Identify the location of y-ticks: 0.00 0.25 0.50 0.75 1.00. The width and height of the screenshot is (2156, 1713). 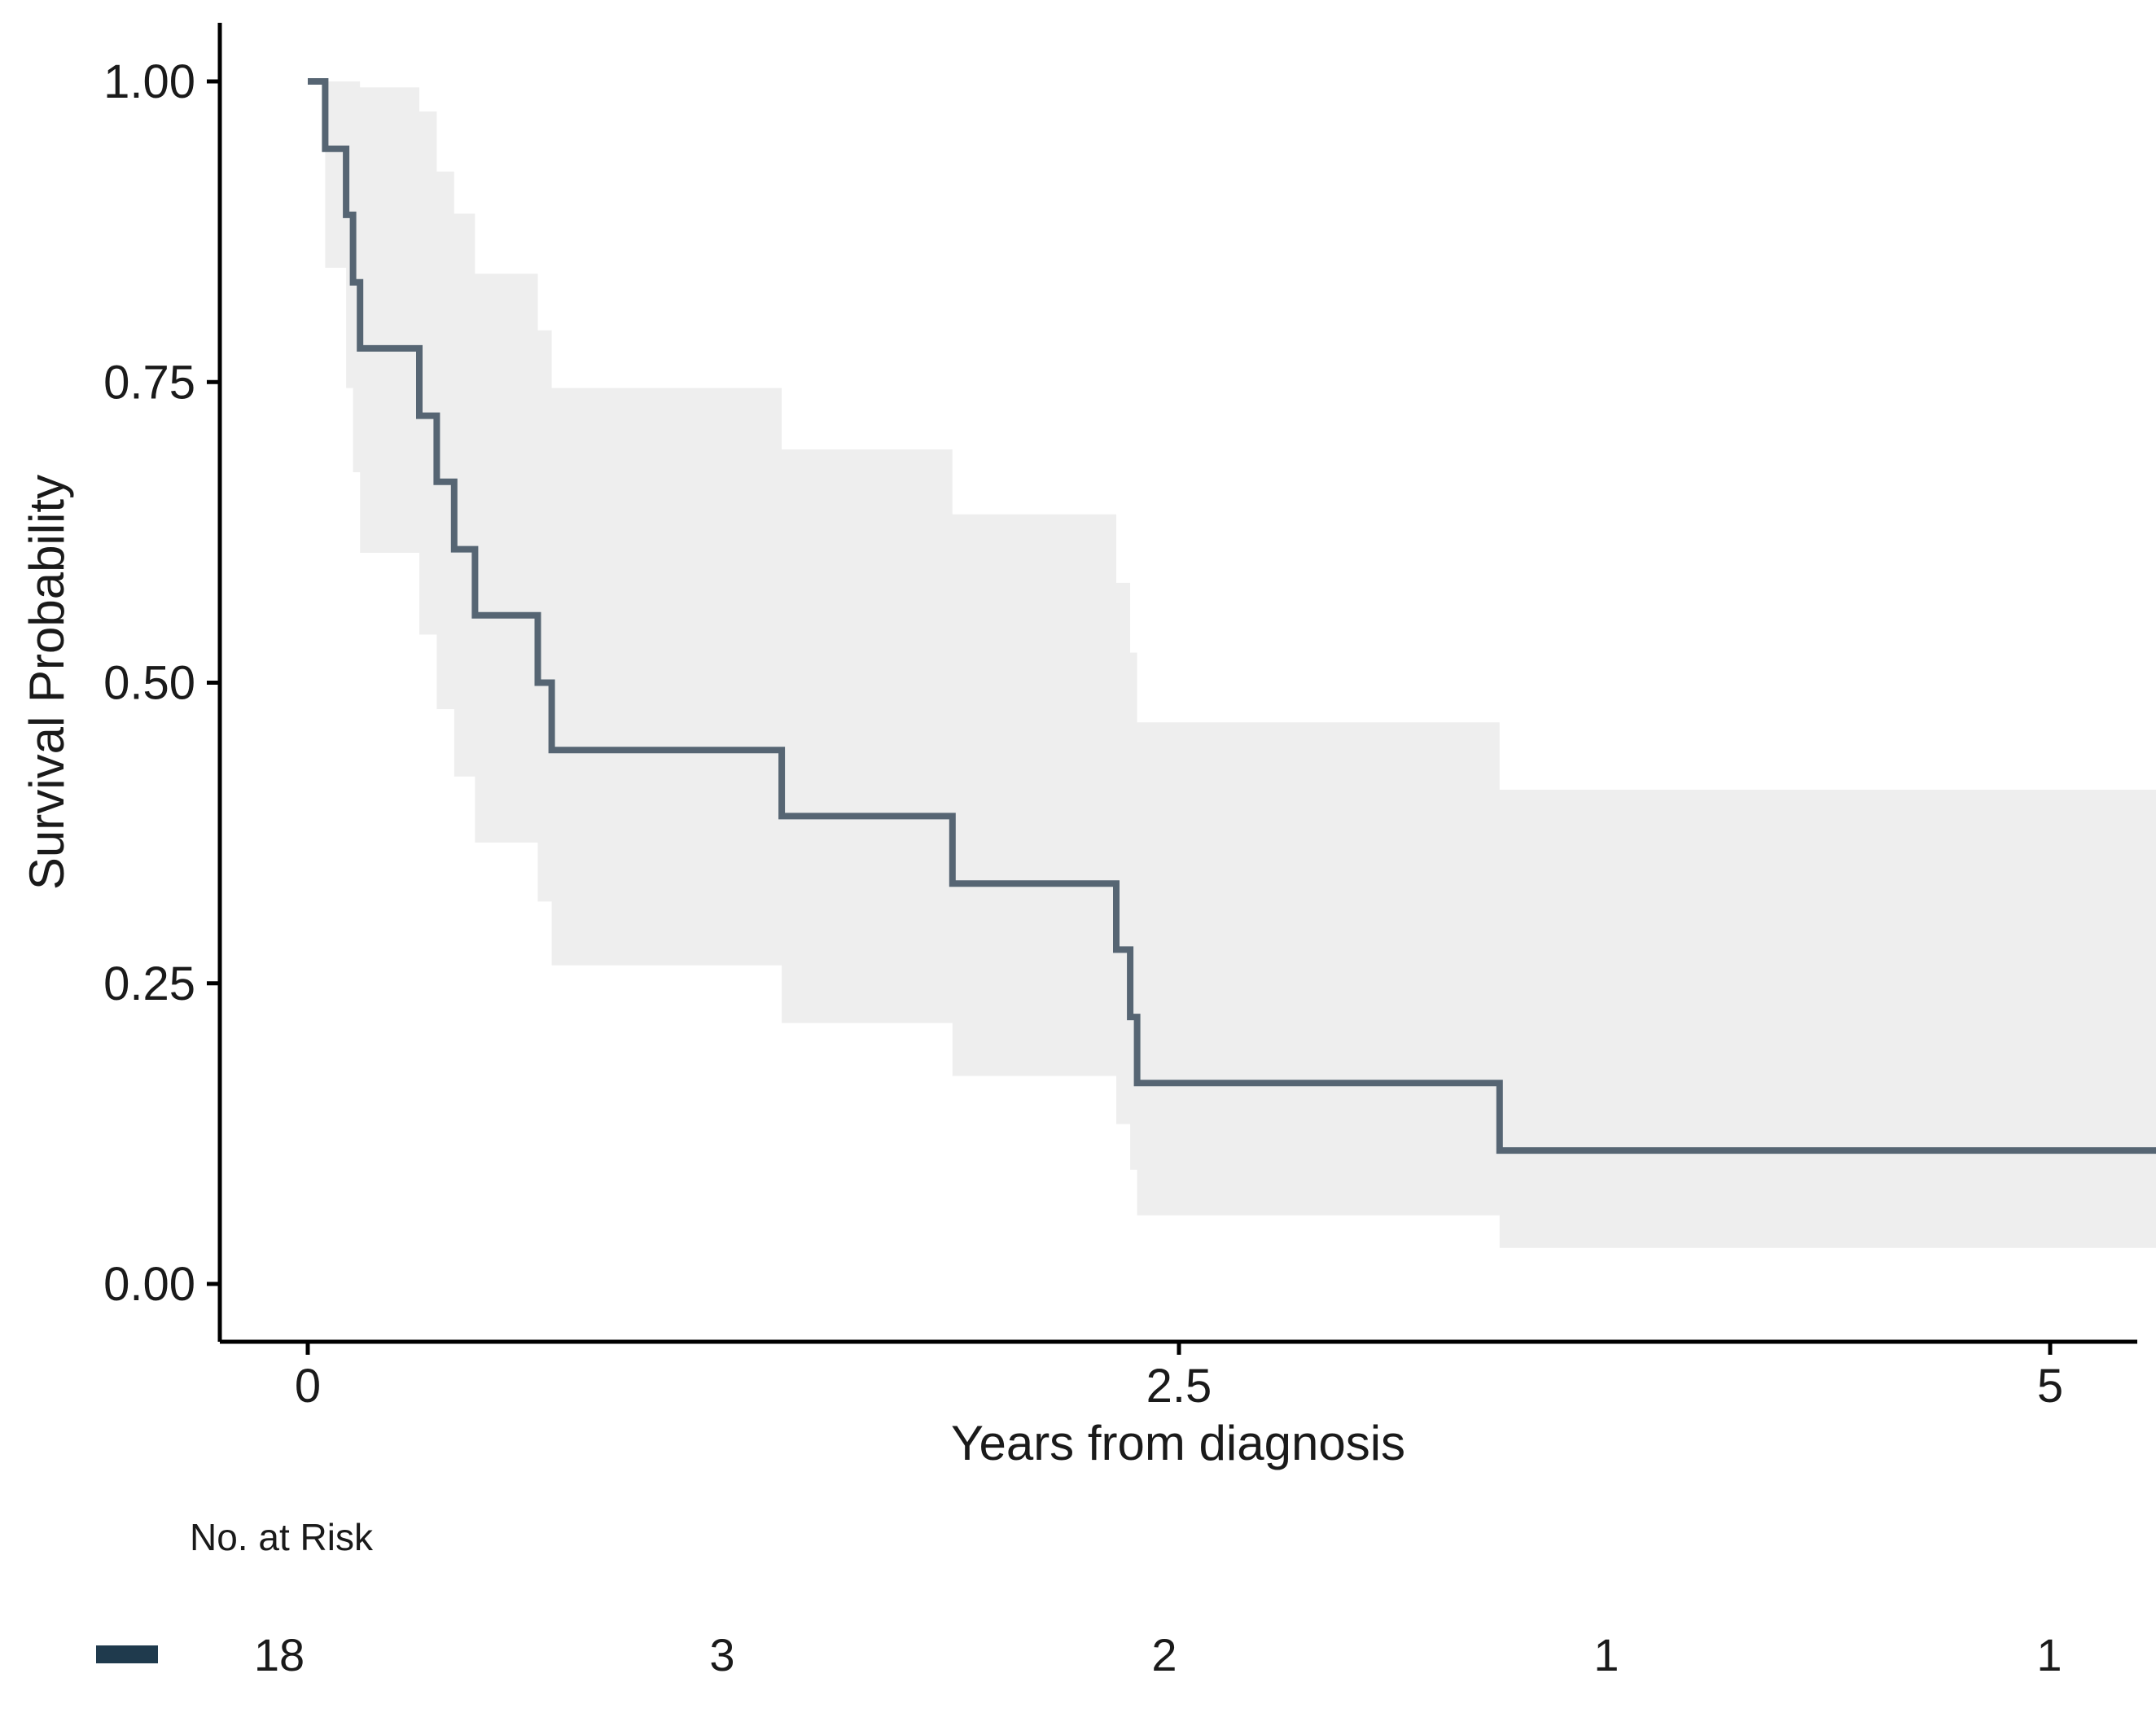
(162, 683).